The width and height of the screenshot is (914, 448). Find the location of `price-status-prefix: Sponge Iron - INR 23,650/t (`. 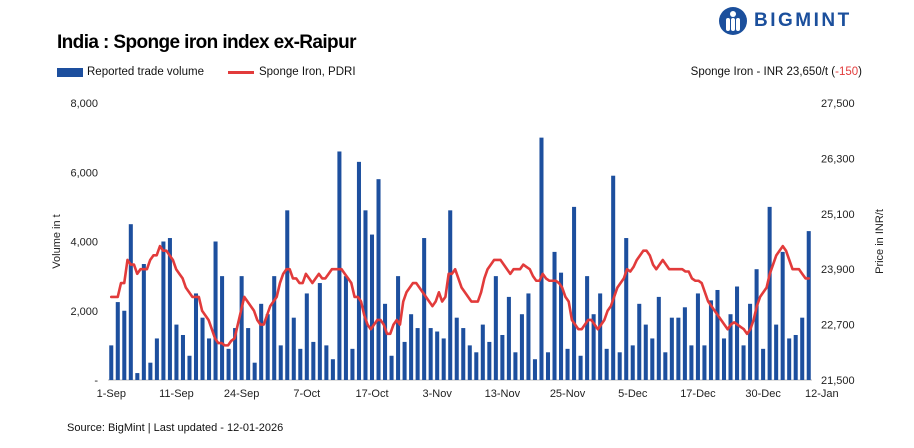

price-status-prefix: Sponge Iron - INR 23,650/t ( is located at coordinates (763, 72).